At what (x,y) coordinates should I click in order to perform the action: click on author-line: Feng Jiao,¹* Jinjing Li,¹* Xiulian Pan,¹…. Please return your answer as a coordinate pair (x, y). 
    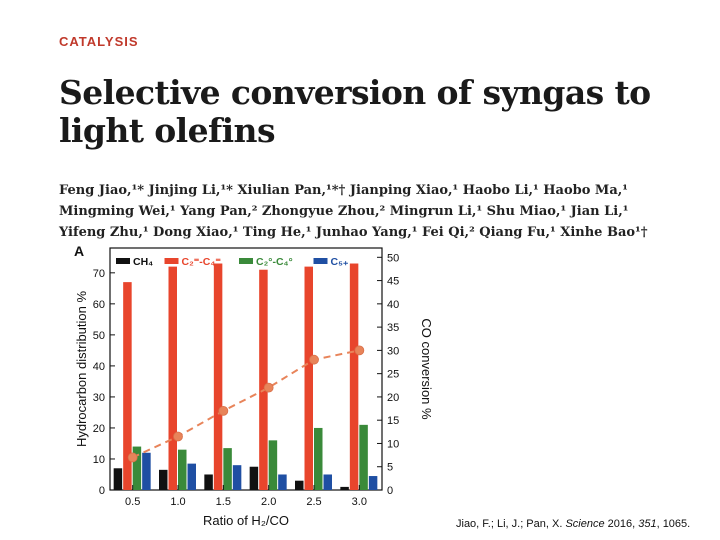
    Looking at the image, I should click on (343, 190).